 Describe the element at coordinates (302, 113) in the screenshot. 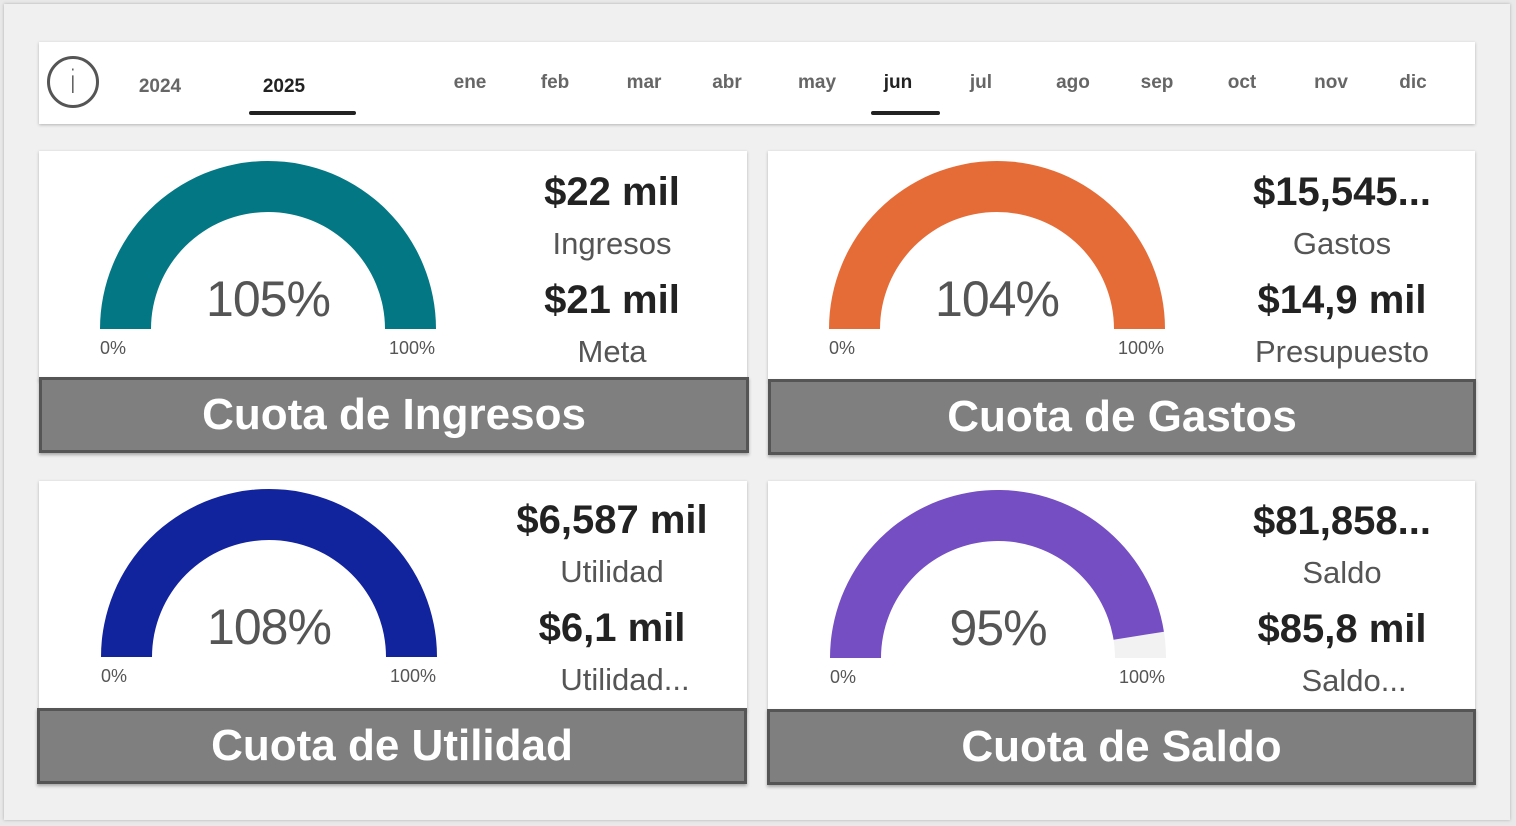

I see `year-selected-indicator` at that location.